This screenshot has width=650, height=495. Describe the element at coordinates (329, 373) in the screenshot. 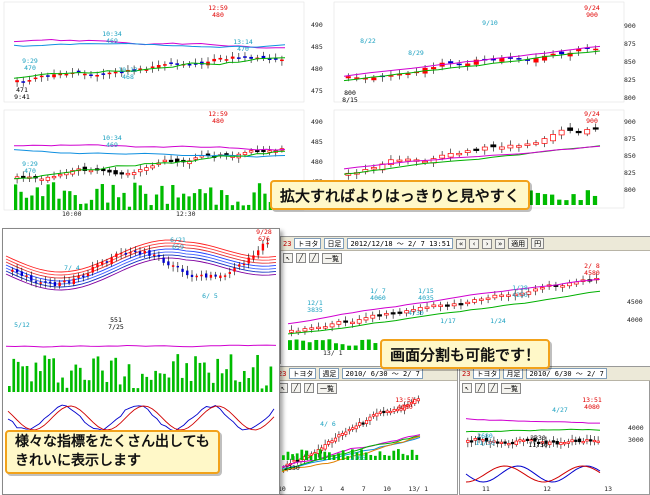

I see `period-select: 週足` at that location.